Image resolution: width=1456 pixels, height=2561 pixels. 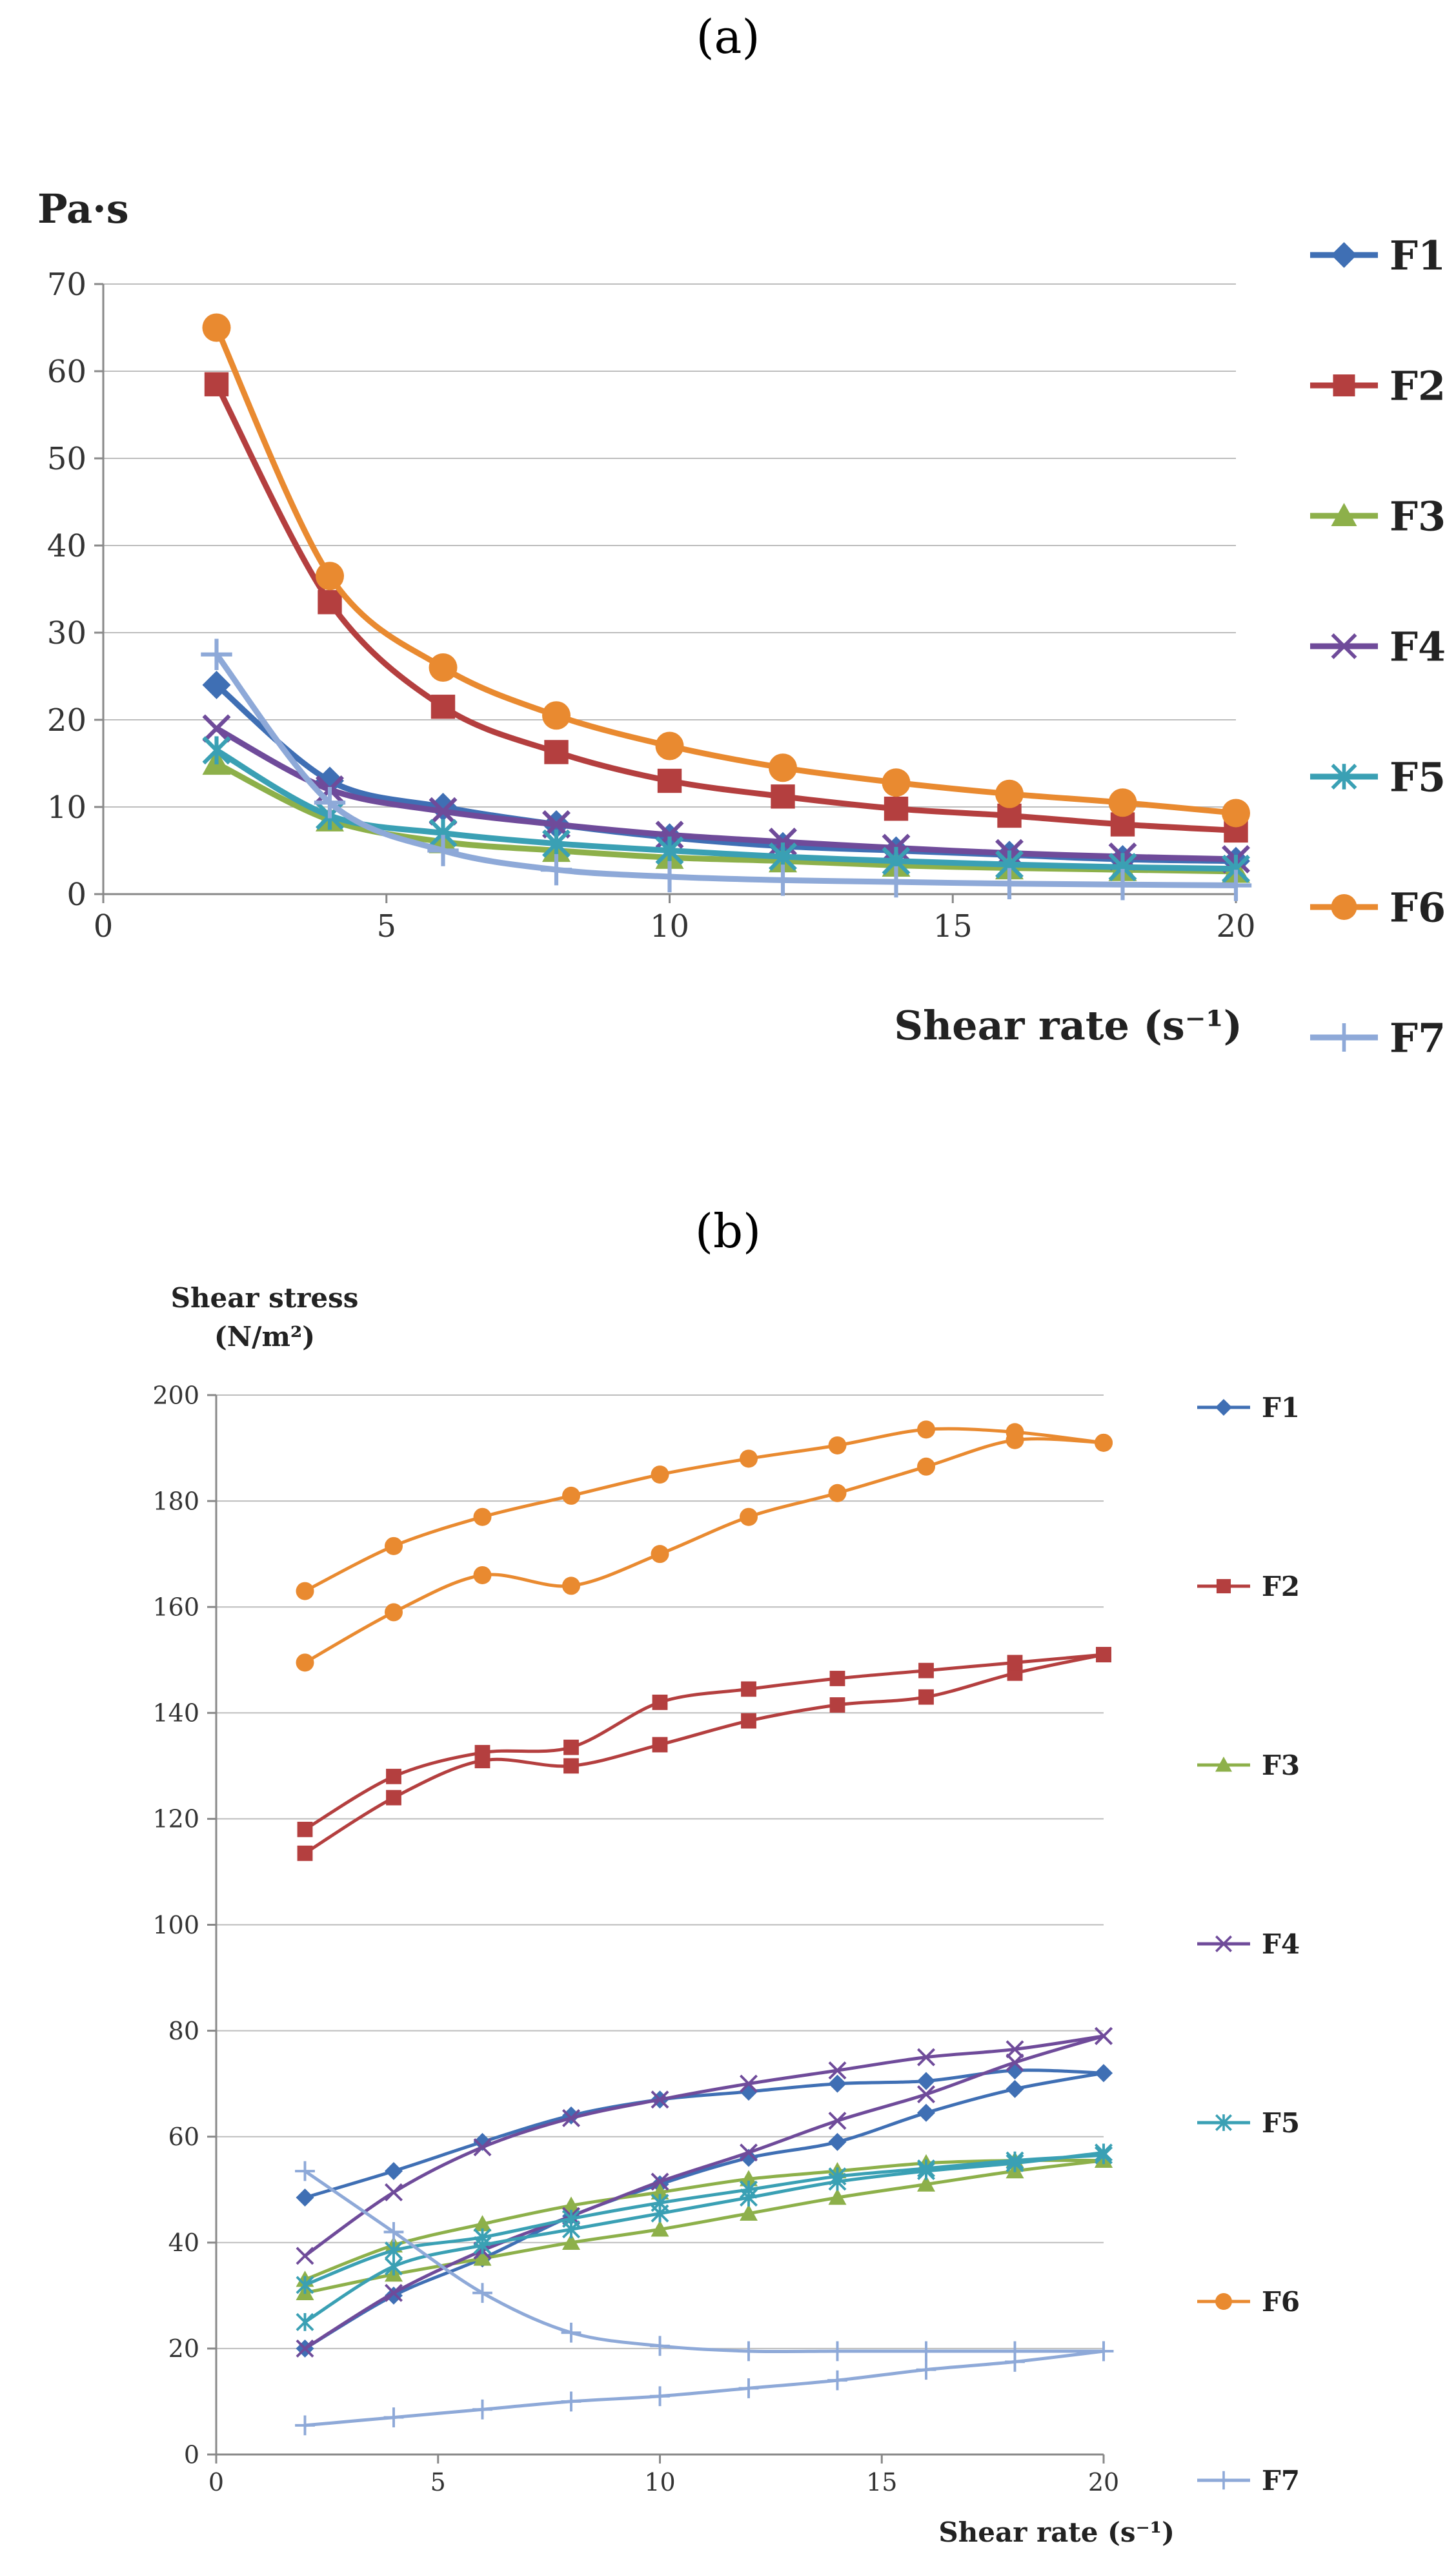 What do you see at coordinates (704, 1510) in the screenshot?
I see `series-line-f6-down` at bounding box center [704, 1510].